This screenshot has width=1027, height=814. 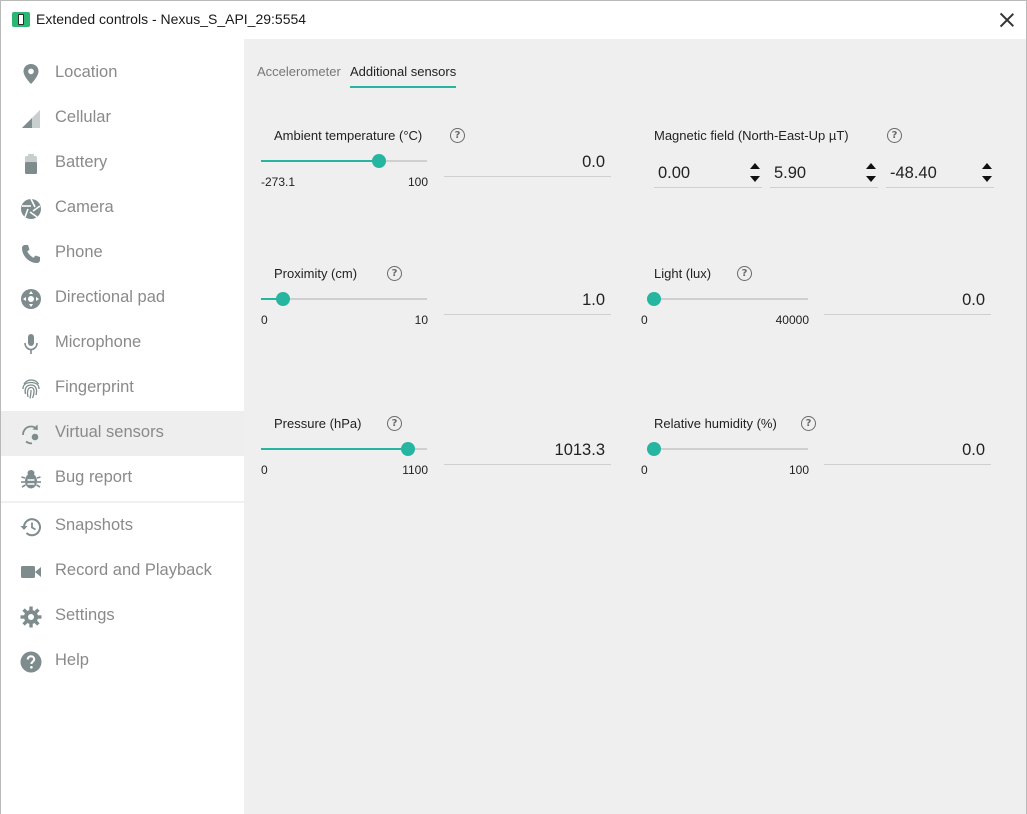 I want to click on pressure-slider, so click(x=344, y=449).